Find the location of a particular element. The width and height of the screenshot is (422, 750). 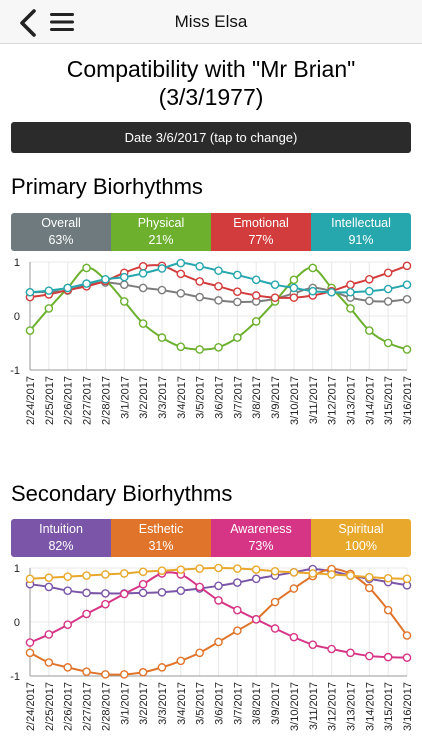

tab-awareness: Awareness 73% is located at coordinates (261, 538).